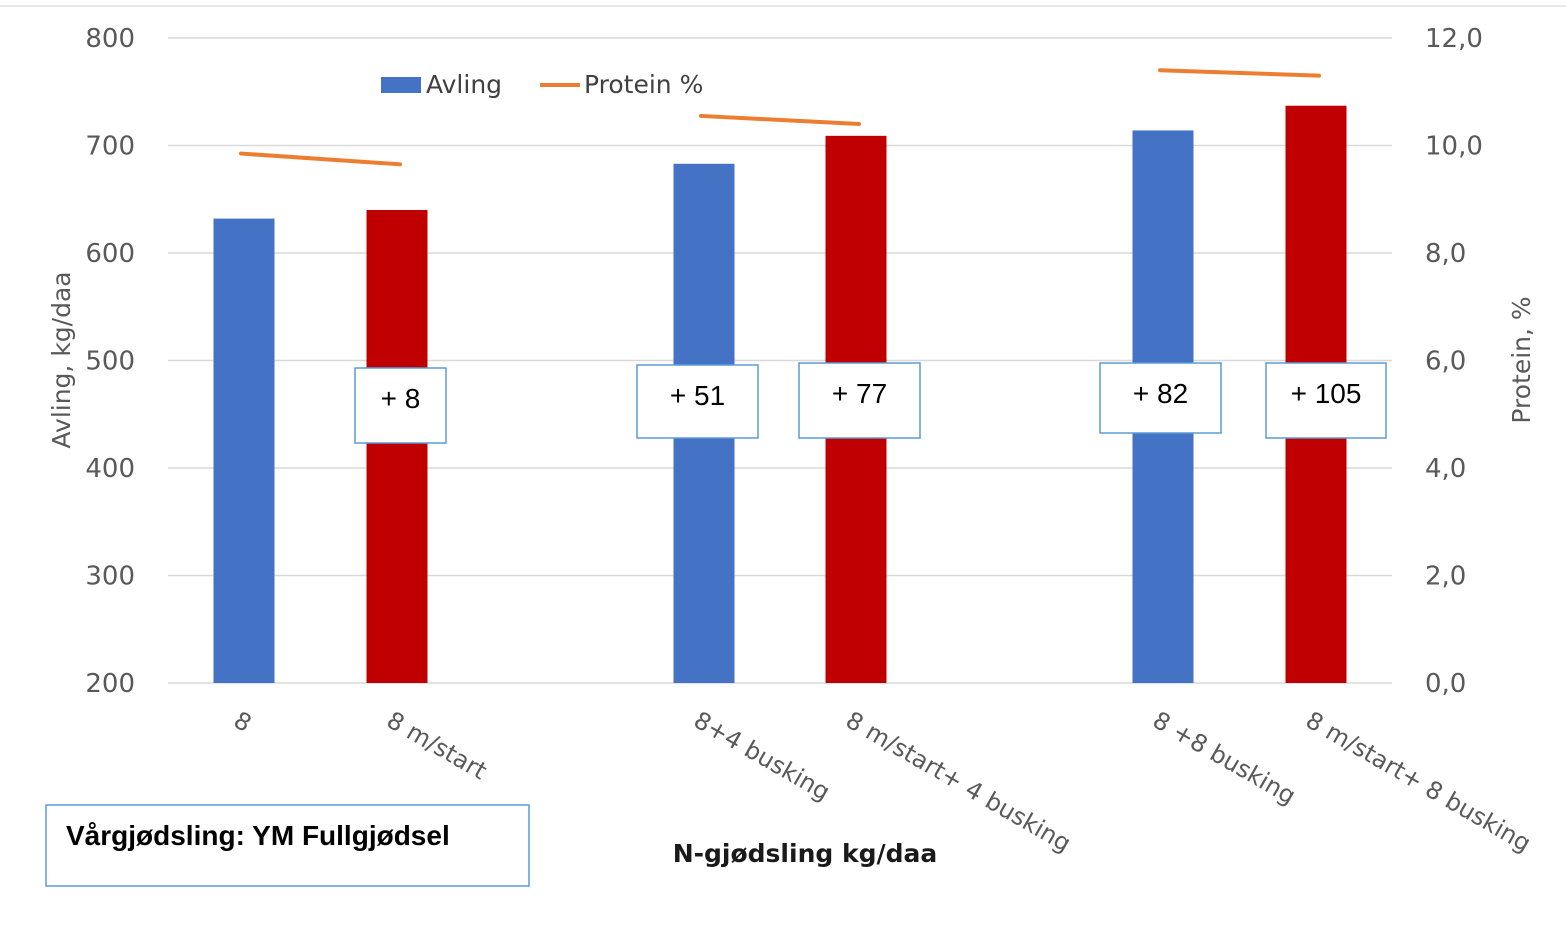 The image size is (1566, 942). What do you see at coordinates (110, 469) in the screenshot?
I see `y-tick-label: 400` at bounding box center [110, 469].